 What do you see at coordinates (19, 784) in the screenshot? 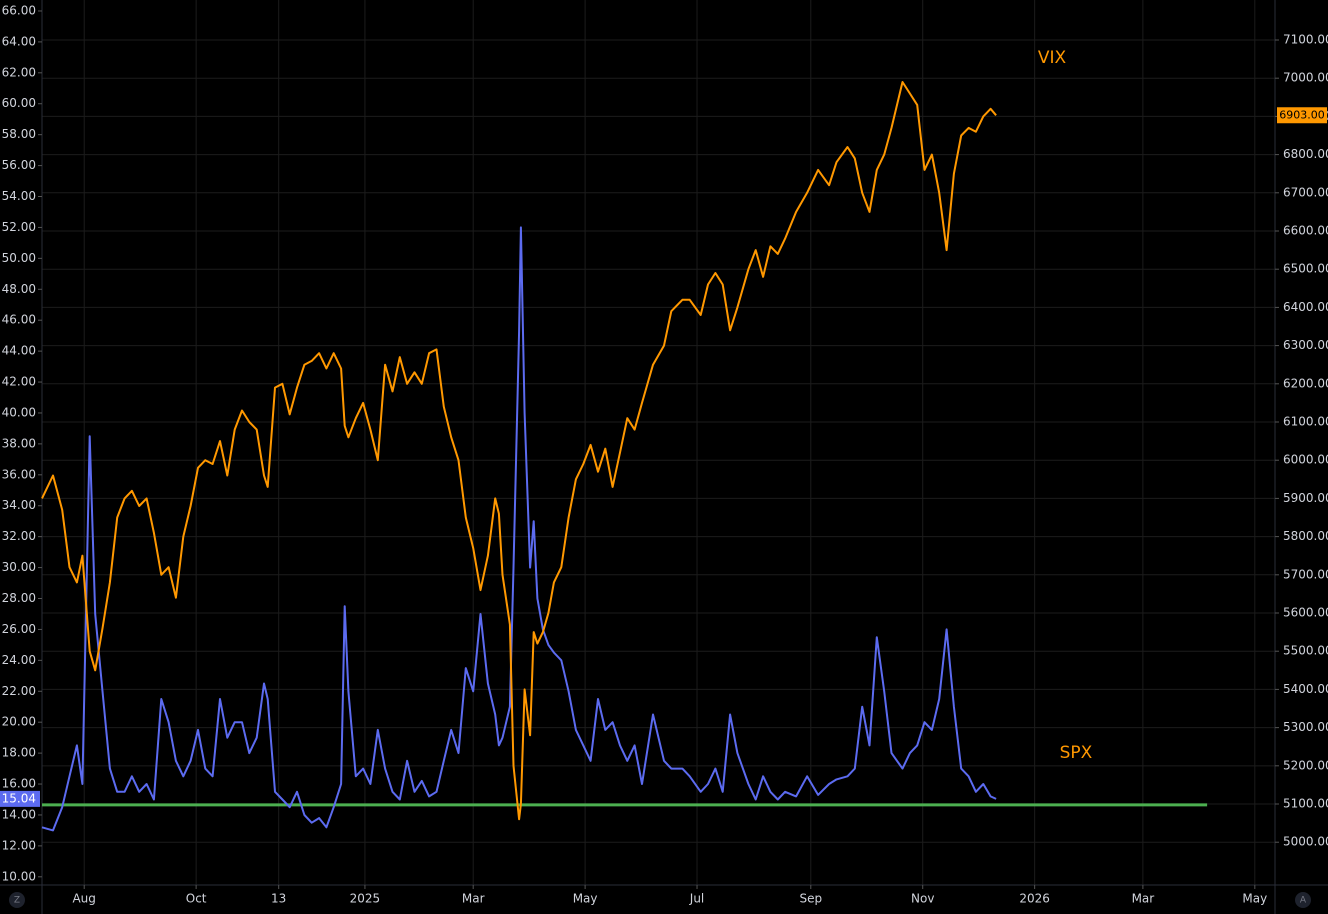
I see `y-tick-label: 16.00` at bounding box center [19, 784].